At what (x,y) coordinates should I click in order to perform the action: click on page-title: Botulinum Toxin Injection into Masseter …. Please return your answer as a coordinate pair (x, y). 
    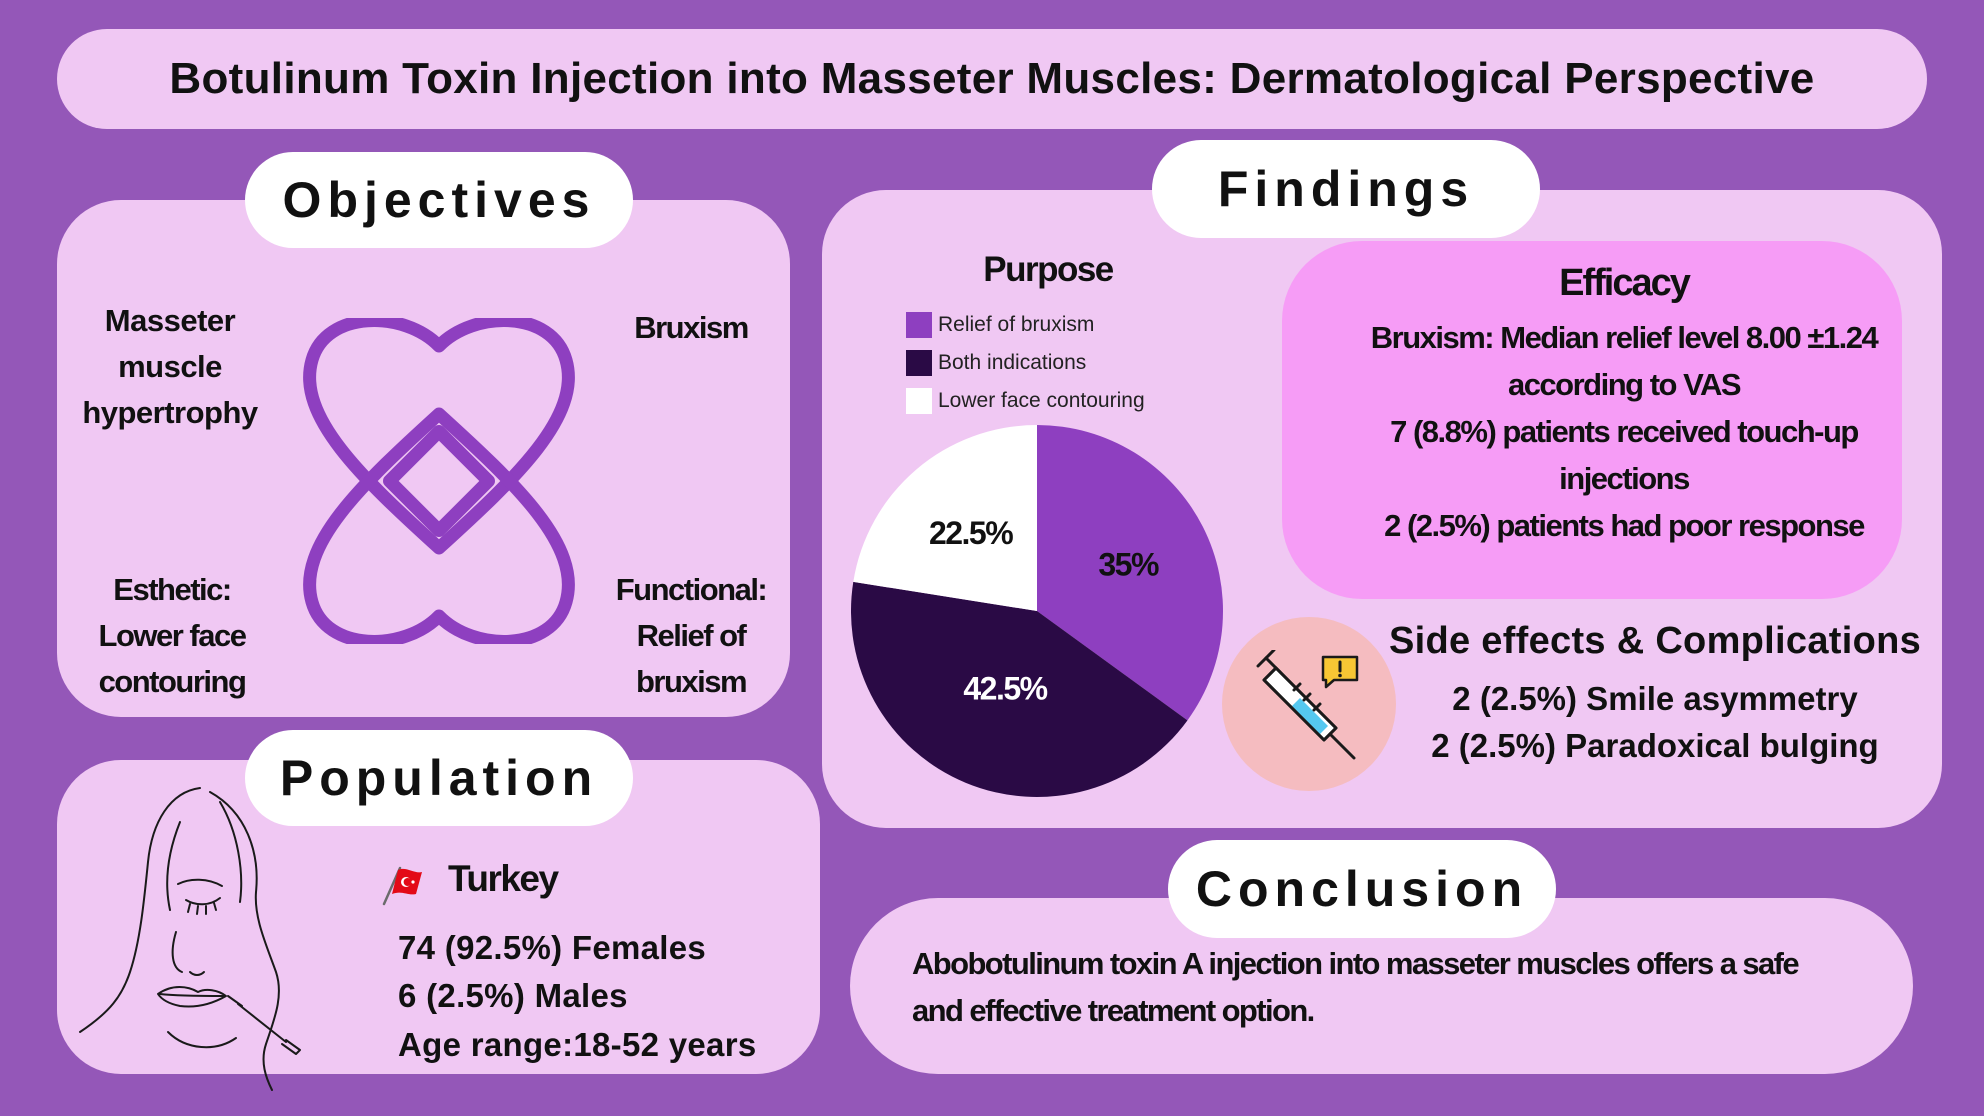
    Looking at the image, I should click on (992, 79).